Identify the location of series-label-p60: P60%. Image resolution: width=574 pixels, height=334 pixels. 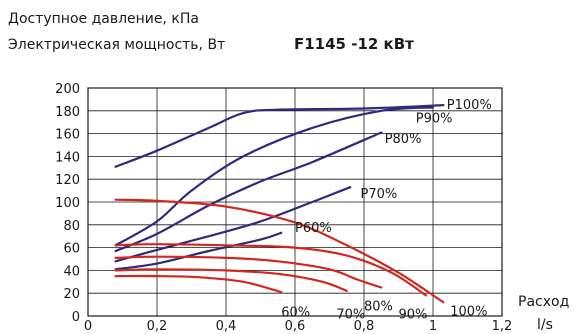
(313, 228).